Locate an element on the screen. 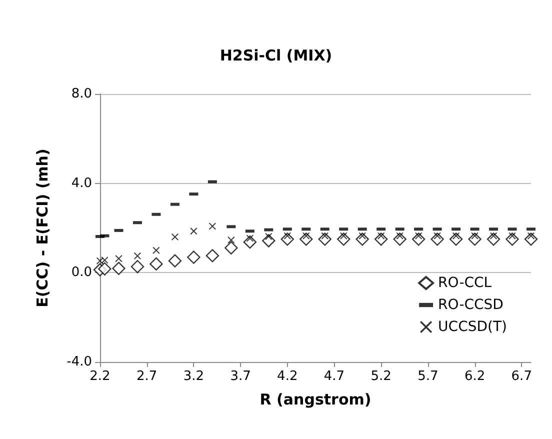 The width and height of the screenshot is (552, 439). legend-label: RO-CCSD is located at coordinates (471, 305).